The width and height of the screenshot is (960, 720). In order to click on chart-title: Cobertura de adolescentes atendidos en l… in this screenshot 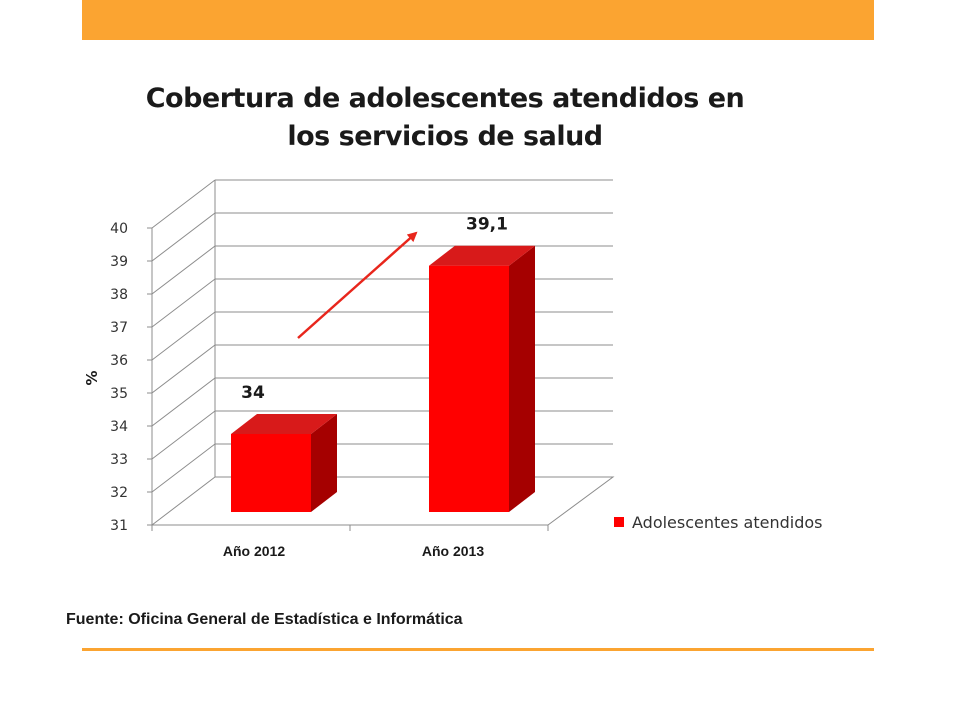, I will do `click(445, 117)`.